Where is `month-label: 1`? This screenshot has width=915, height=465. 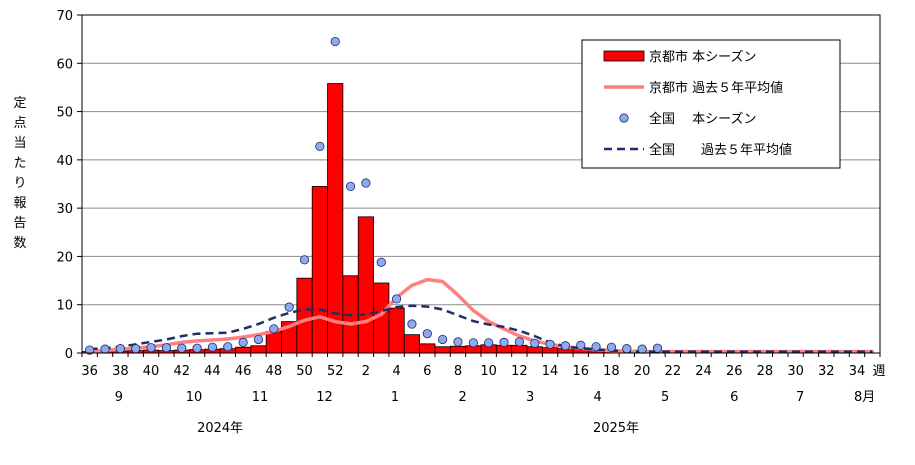
month-label: 1 is located at coordinates (395, 397).